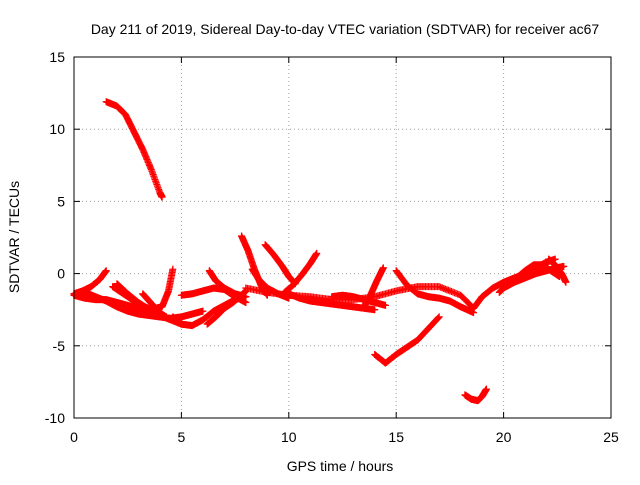 The image size is (640, 485). What do you see at coordinates (57, 57) in the screenshot?
I see `y-tick-label: 15` at bounding box center [57, 57].